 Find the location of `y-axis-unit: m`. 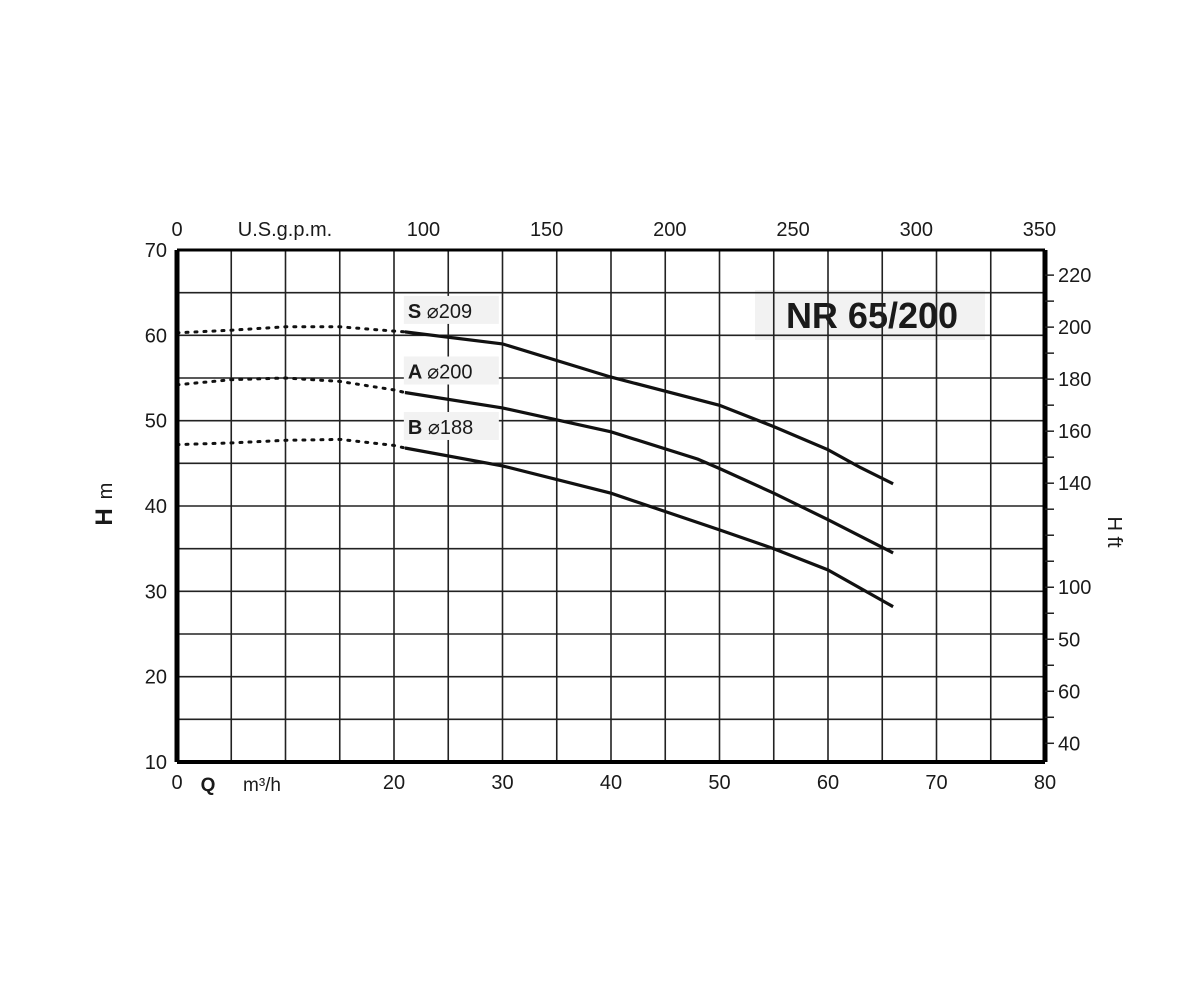

y-axis-unit: m is located at coordinates (106, 491).